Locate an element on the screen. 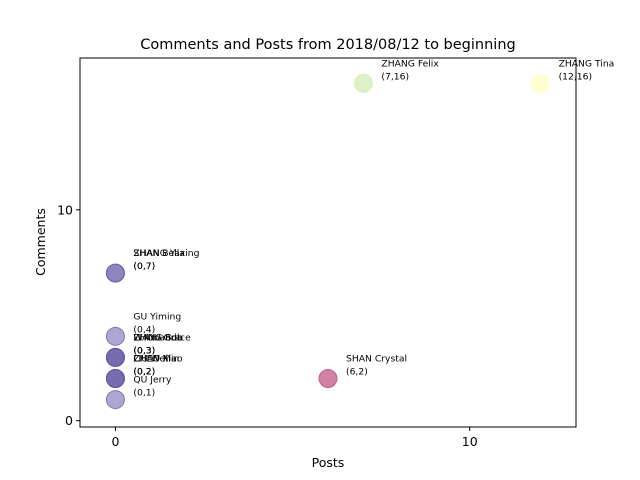 The image size is (640, 480). point-coords-shan-crystal: (6,2) is located at coordinates (357, 372).